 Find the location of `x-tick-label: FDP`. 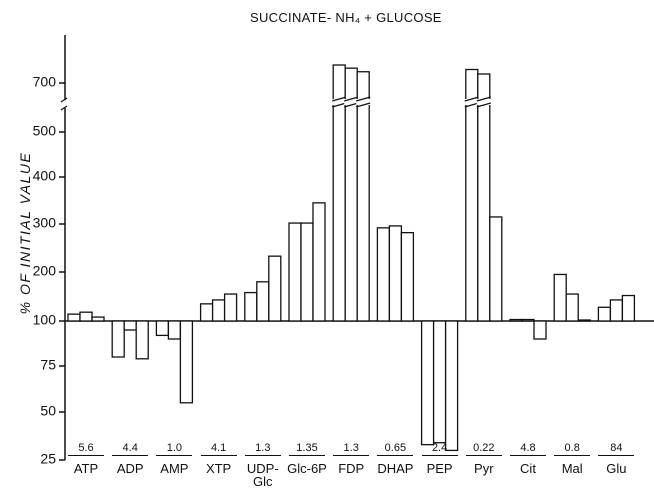

x-tick-label: FDP is located at coordinates (351, 468).